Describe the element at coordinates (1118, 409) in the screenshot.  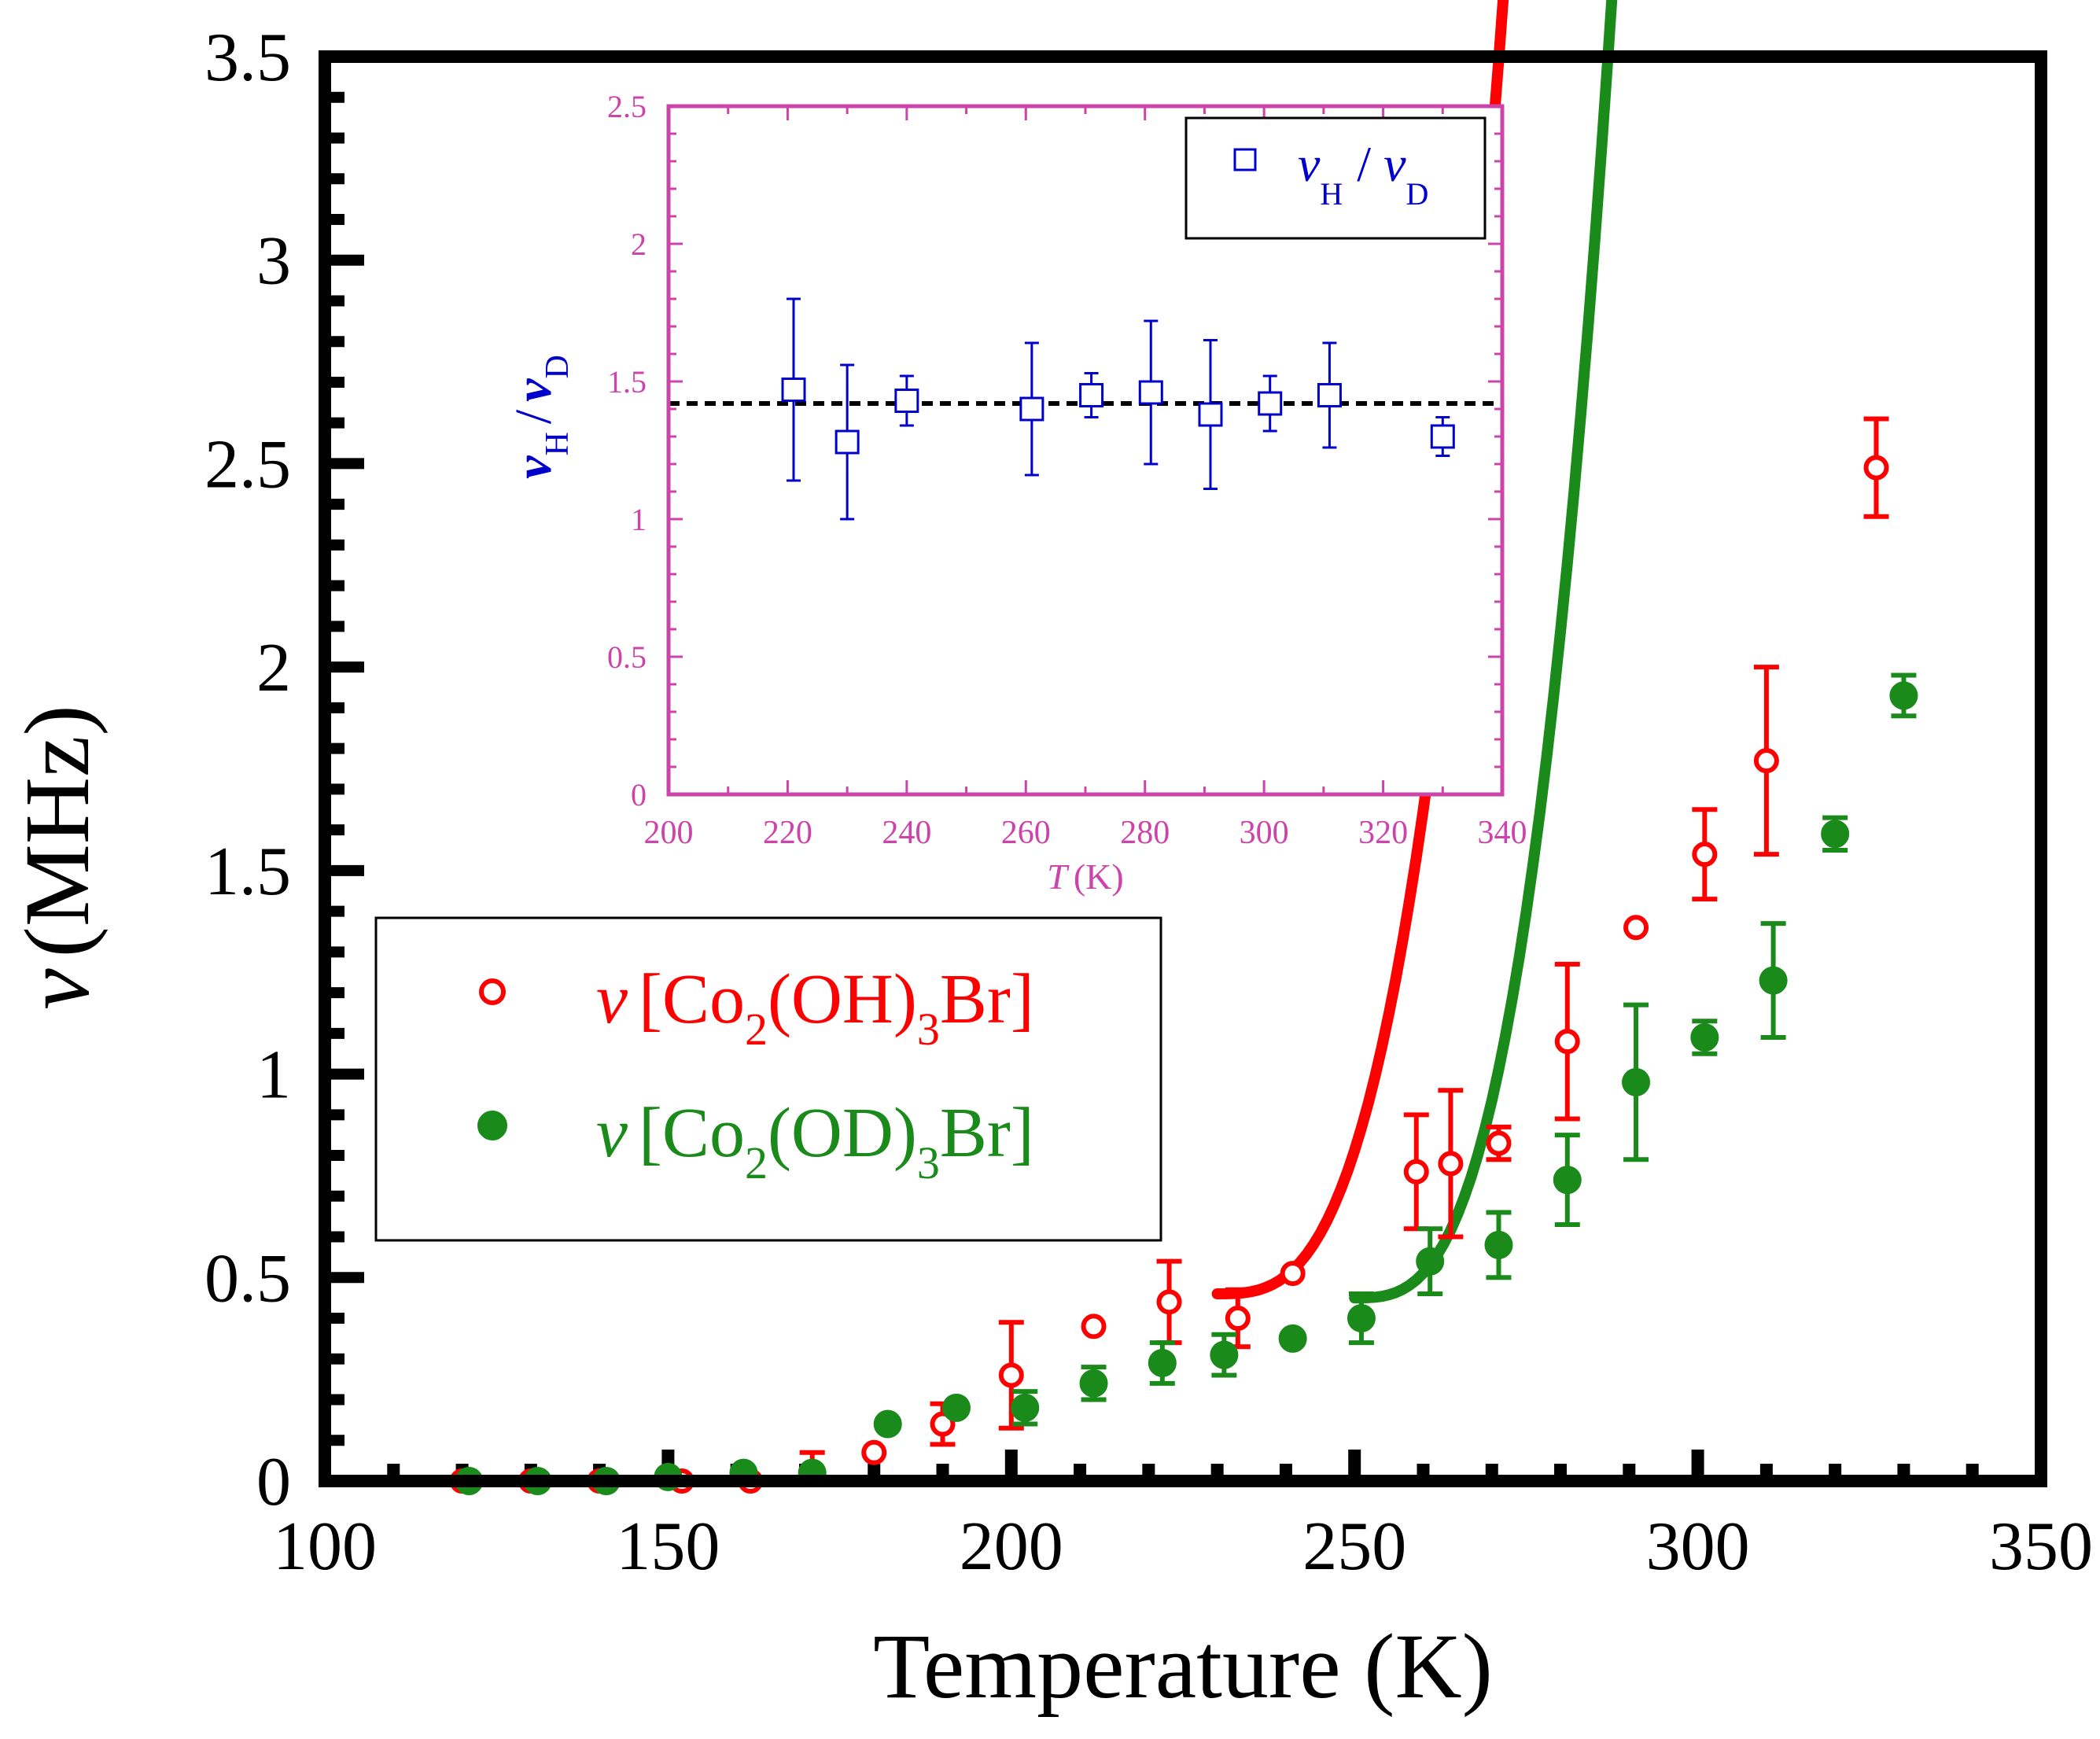
I see `inset-data-points` at that location.